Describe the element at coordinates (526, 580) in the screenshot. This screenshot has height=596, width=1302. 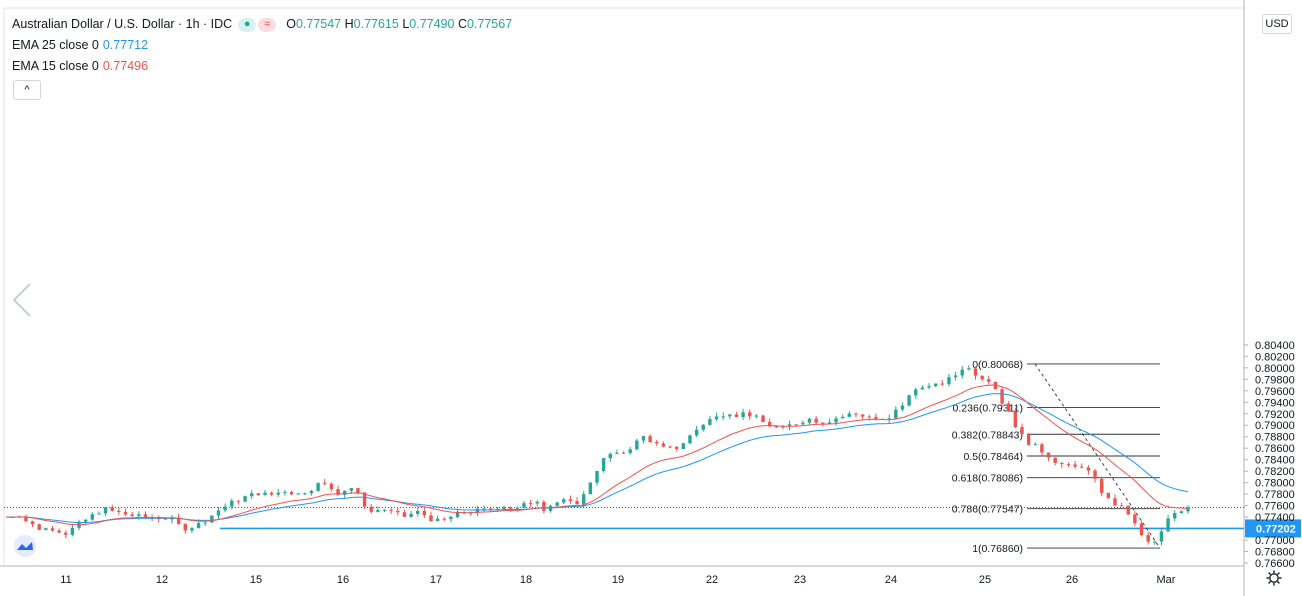
I see `time-tick-label: 18` at that location.